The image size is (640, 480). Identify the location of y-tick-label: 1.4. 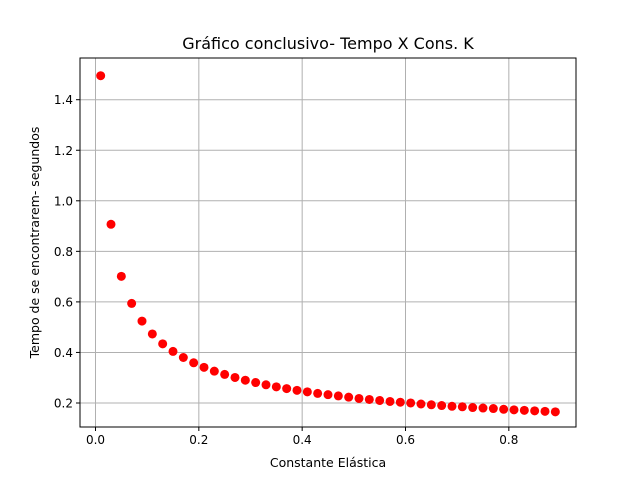
(63, 100).